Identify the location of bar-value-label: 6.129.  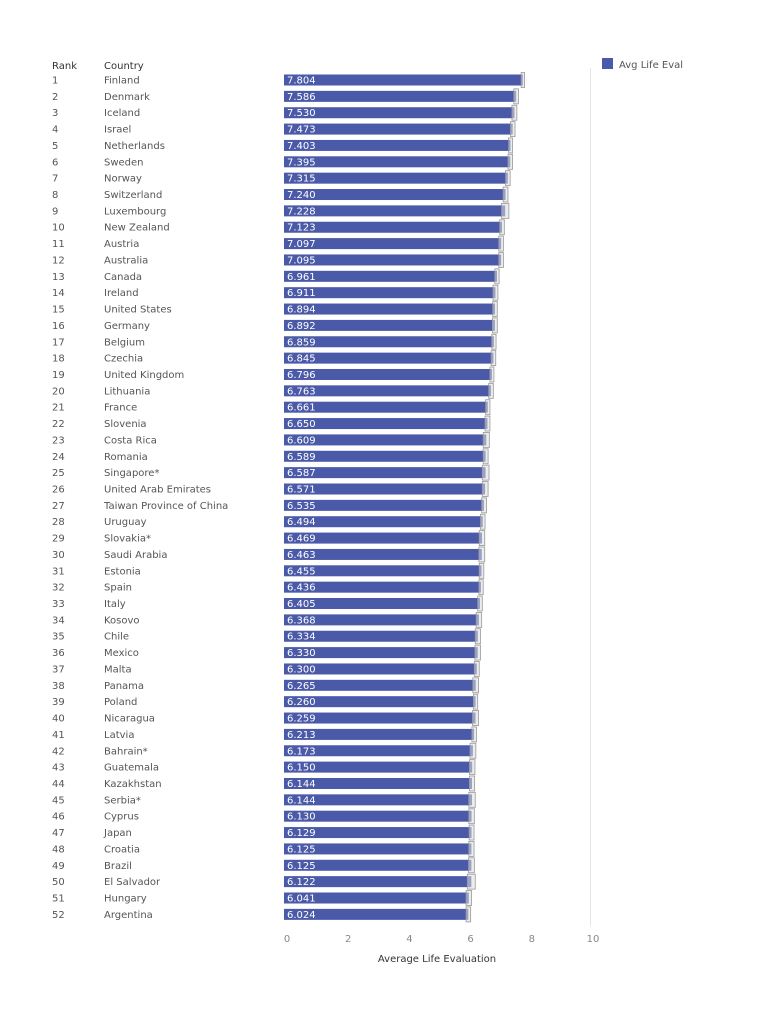
(301, 833).